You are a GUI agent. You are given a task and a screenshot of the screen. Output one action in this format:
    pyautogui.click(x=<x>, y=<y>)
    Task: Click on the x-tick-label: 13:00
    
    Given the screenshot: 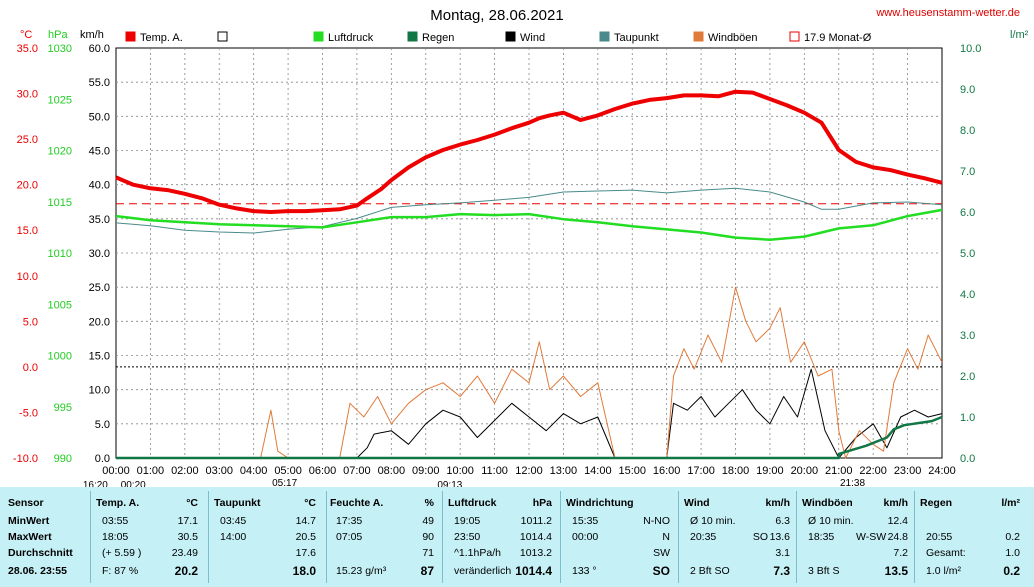 What is the action you would take?
    pyautogui.click(x=564, y=471)
    